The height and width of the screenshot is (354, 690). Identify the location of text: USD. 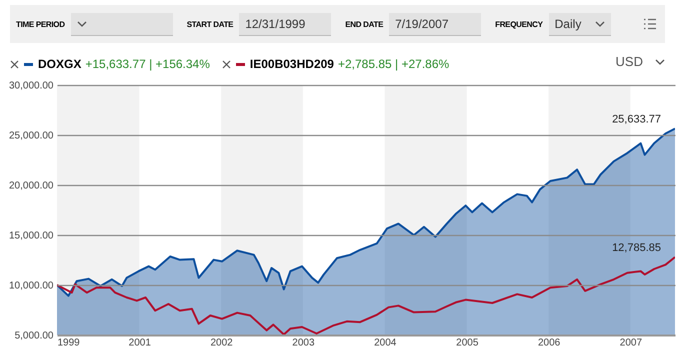
(629, 61).